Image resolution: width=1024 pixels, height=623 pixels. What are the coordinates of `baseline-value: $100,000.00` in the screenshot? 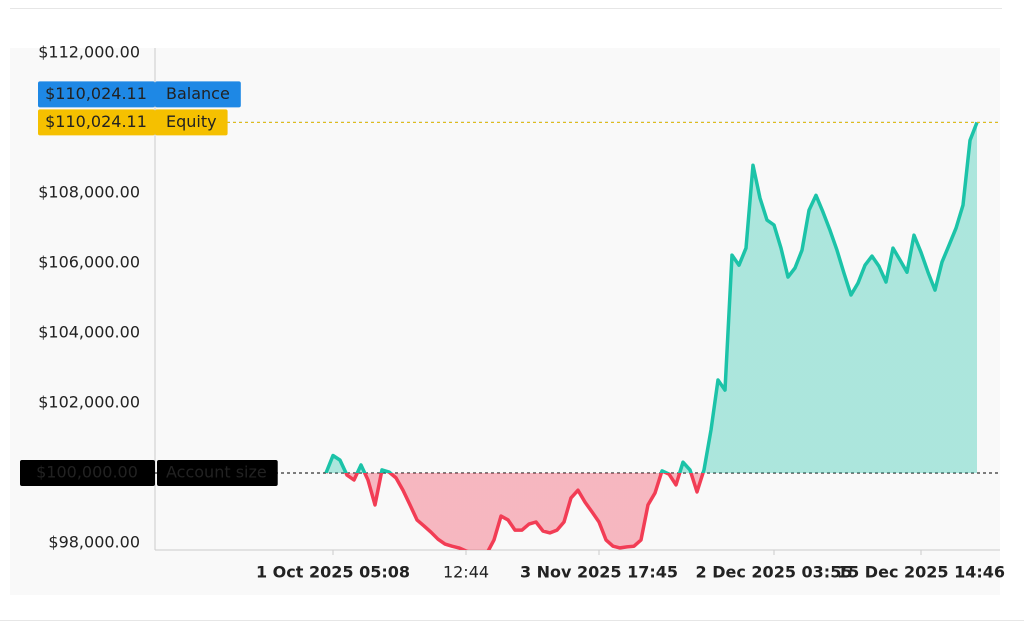 It's located at (87, 472).